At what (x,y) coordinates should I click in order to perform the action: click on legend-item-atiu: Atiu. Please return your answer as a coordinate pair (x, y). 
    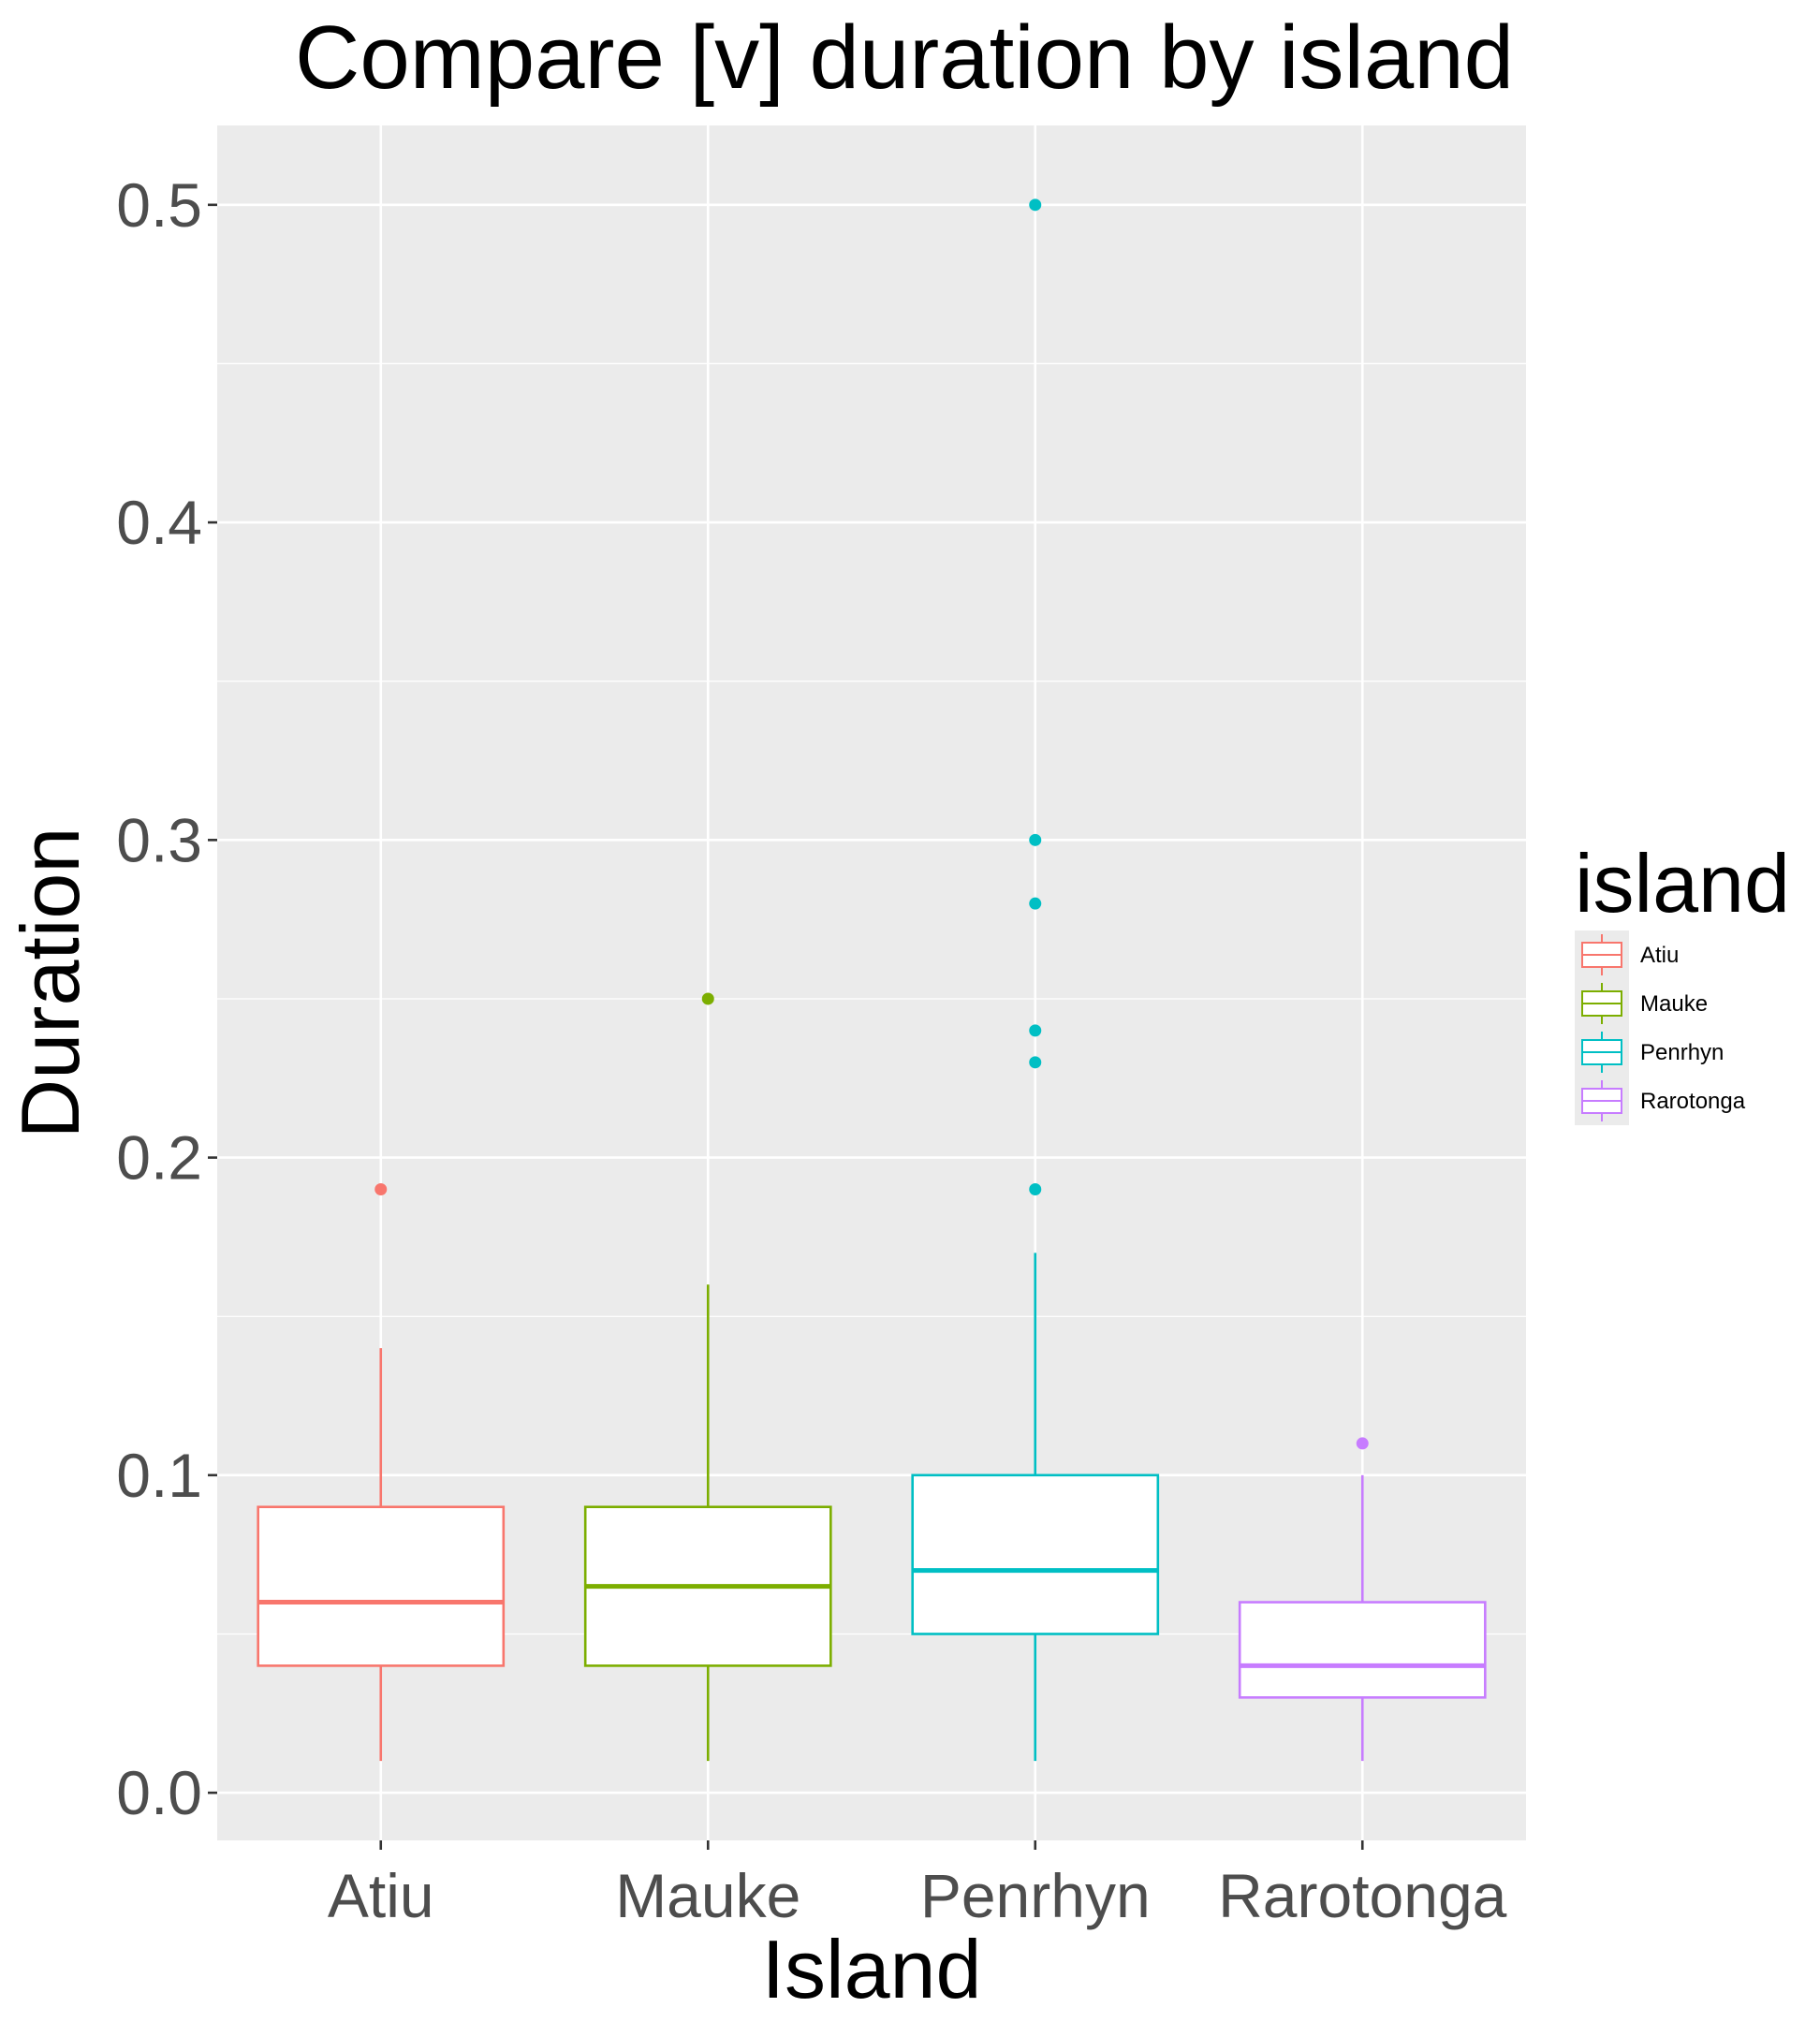
    Looking at the image, I should click on (1630, 954).